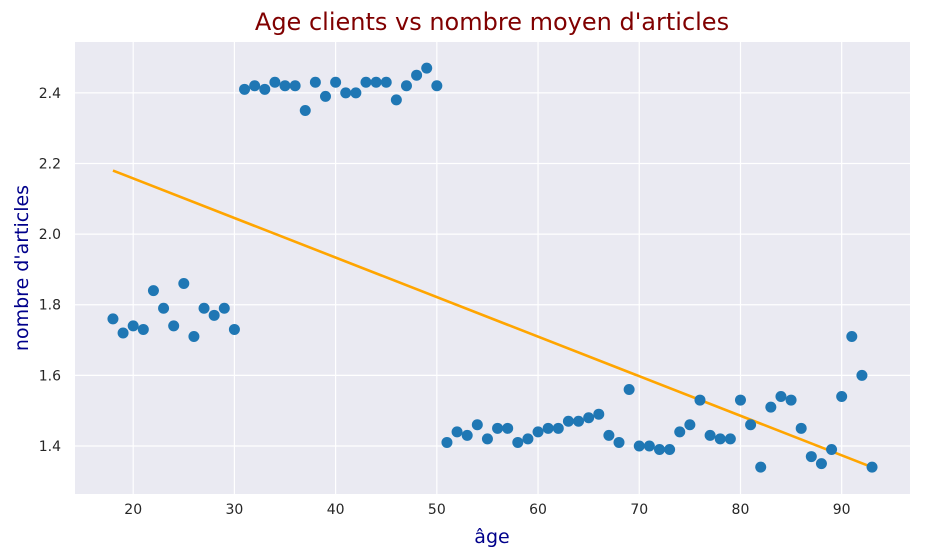 This screenshot has height=559, width=926. What do you see at coordinates (50, 306) in the screenshot?
I see `y-tick-label: 1.8` at bounding box center [50, 306].